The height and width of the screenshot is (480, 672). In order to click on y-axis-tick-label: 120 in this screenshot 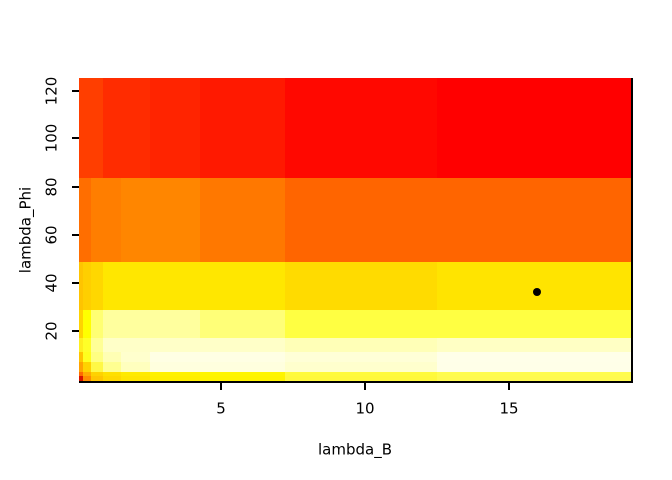, I will do `click(51, 91)`.